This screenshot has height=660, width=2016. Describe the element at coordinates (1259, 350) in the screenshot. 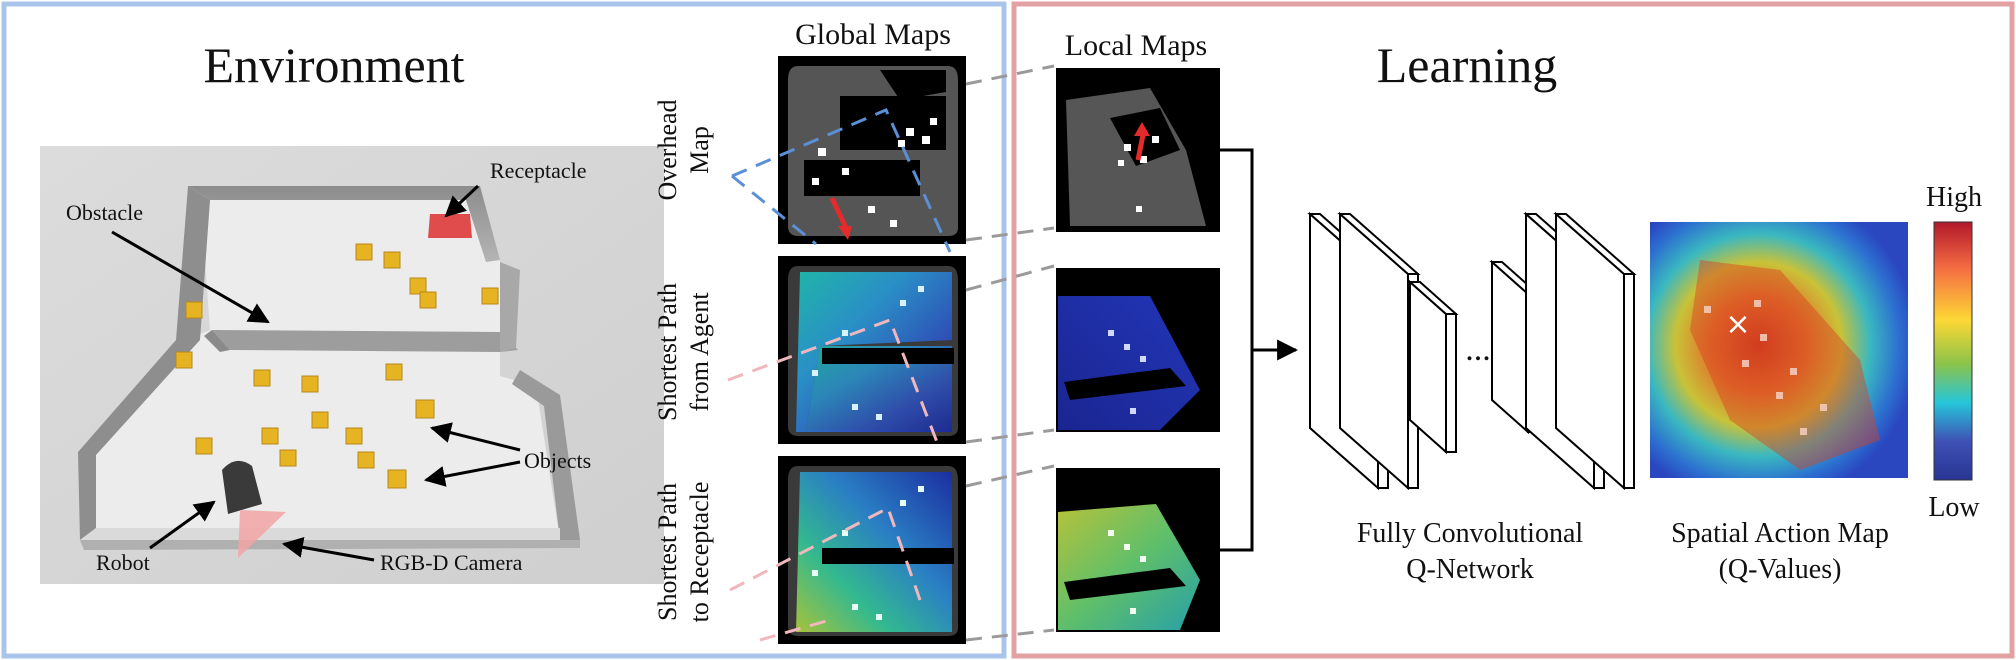

I see `merge-bracket` at that location.